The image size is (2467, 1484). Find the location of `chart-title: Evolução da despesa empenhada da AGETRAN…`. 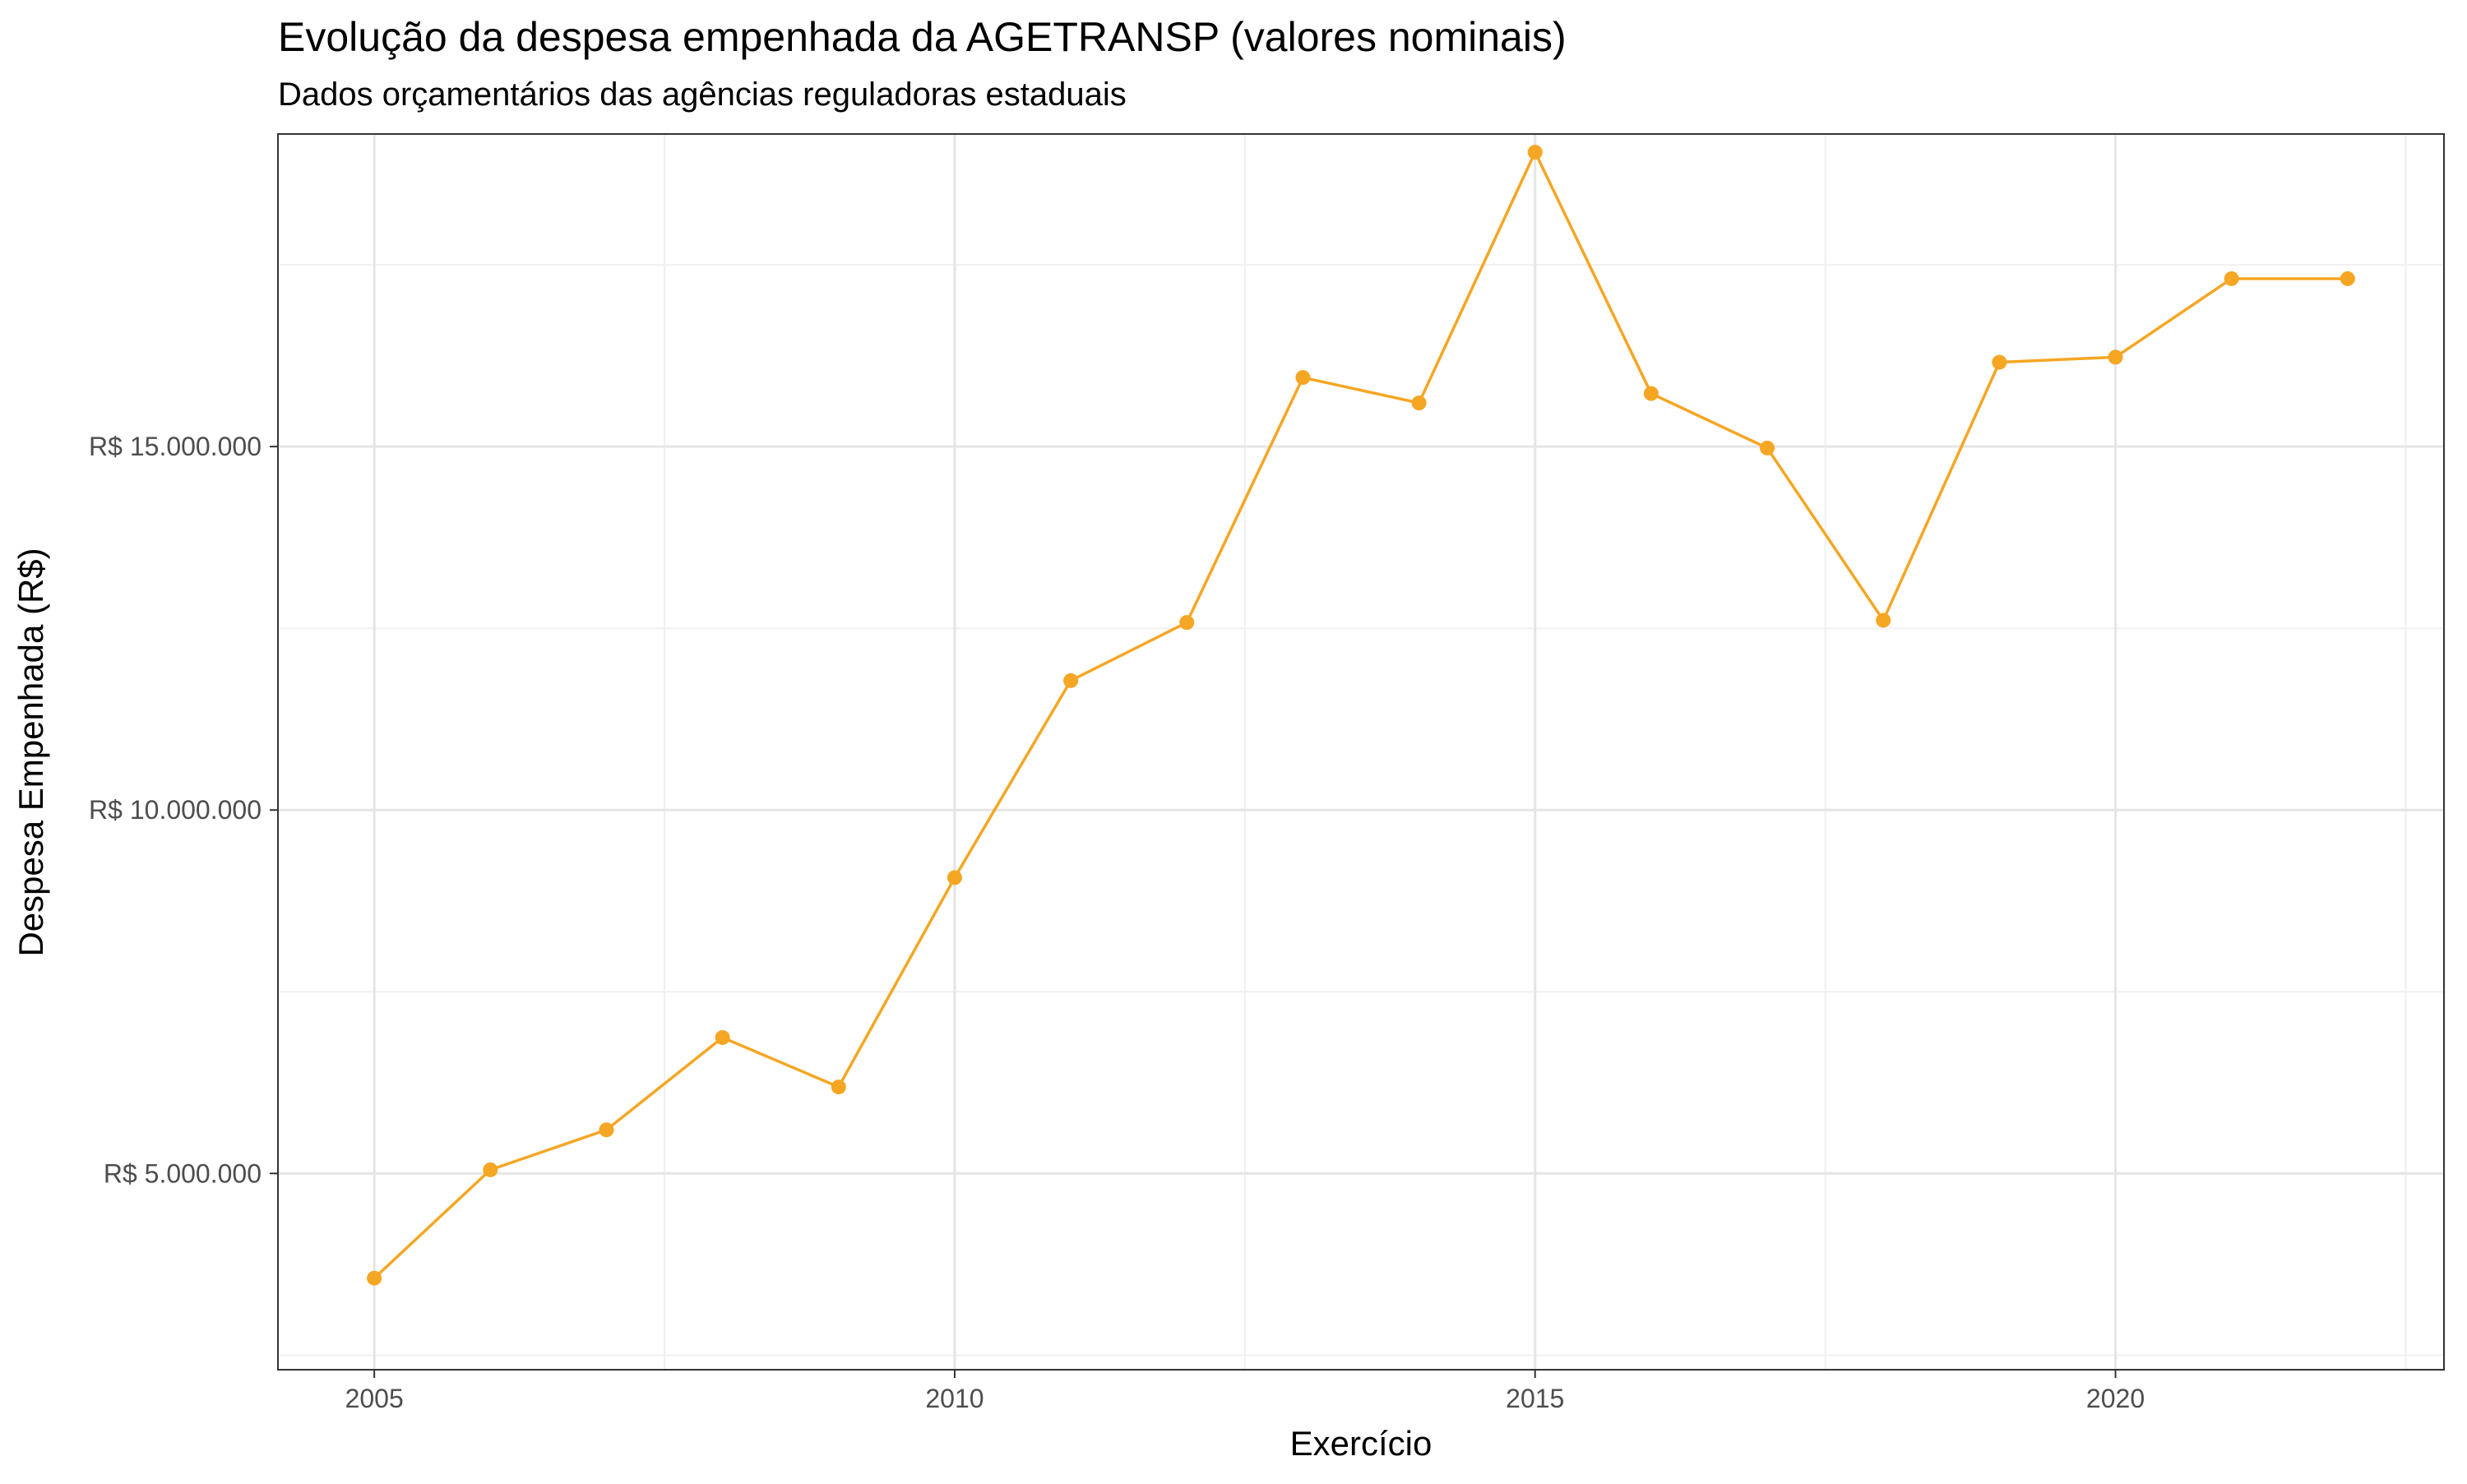

chart-title: Evolução da despesa empenhada da AGETRAN… is located at coordinates (922, 37).